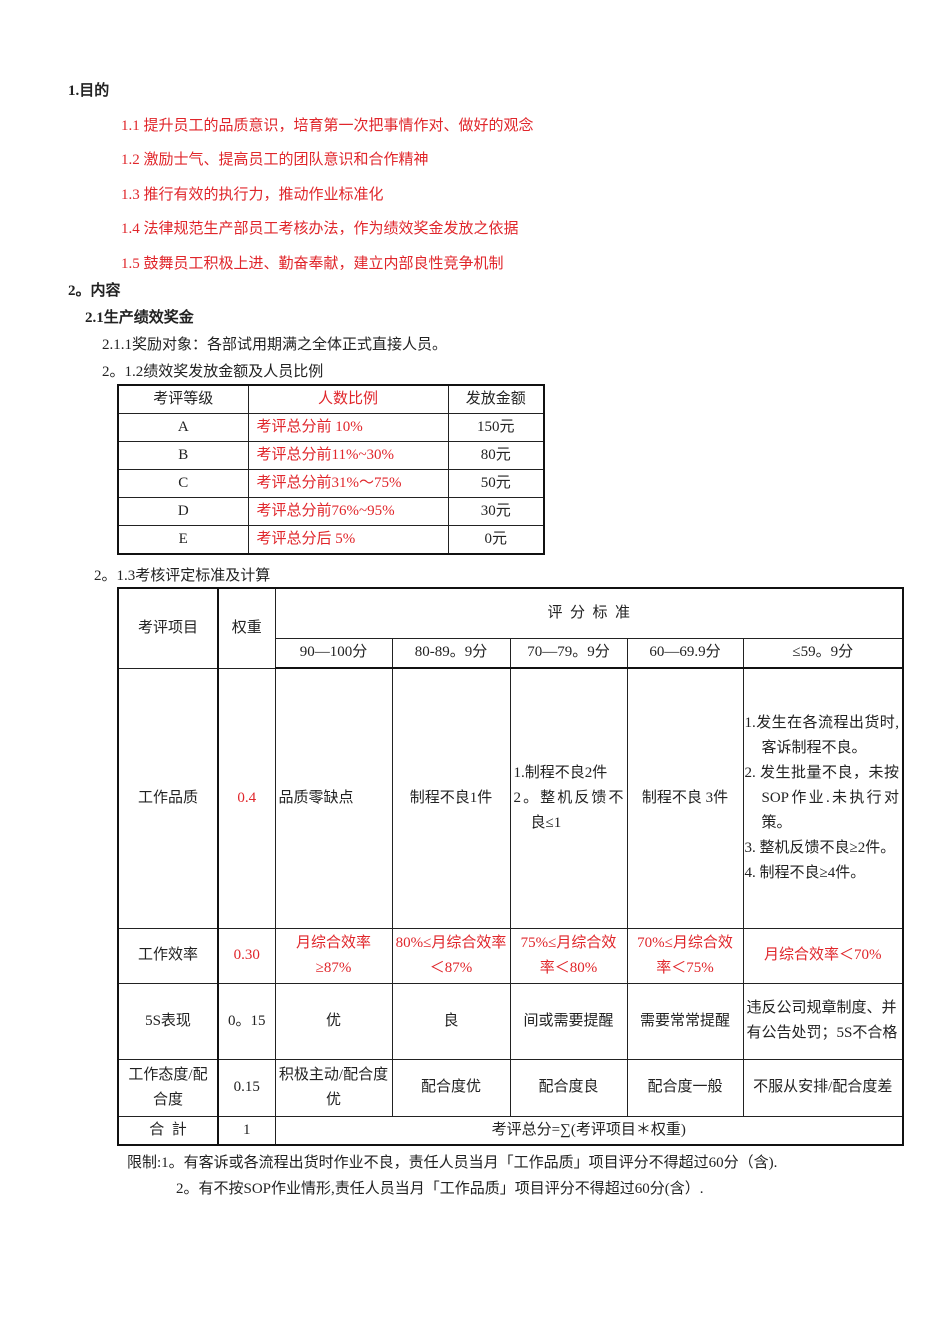  What do you see at coordinates (805, 872) in the screenshot?
I see `cell-line: 4. 制程不良≥4件。` at bounding box center [805, 872].